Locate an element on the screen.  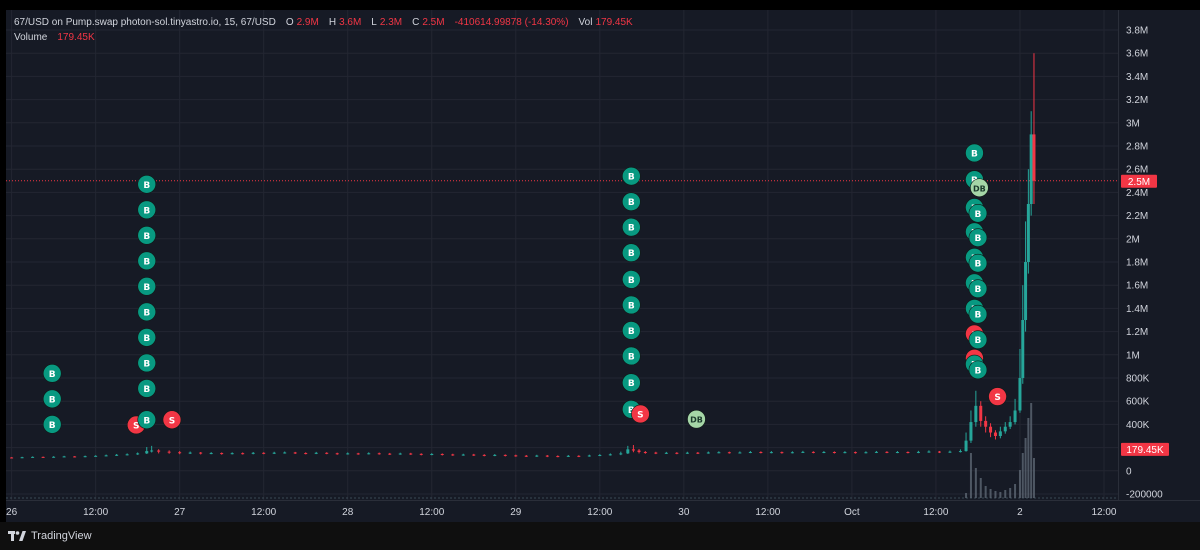
price-axis-label: 3.2M is located at coordinates (1137, 100).